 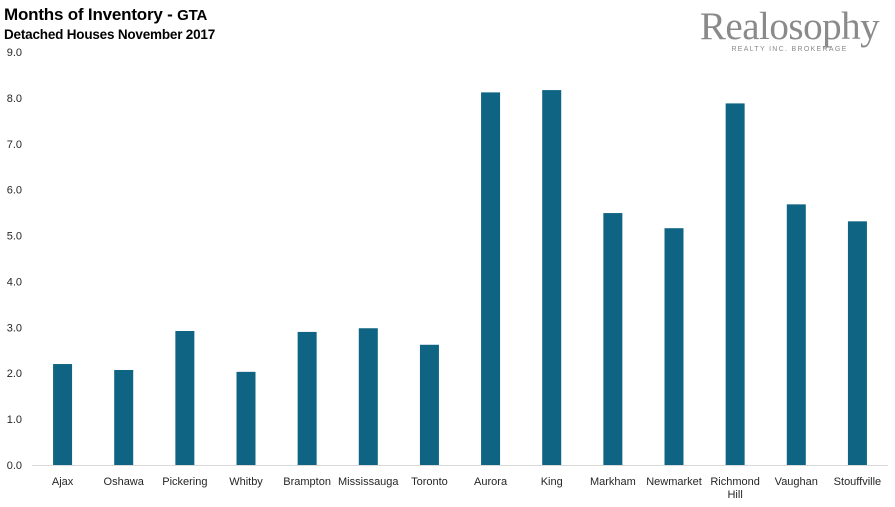 What do you see at coordinates (674, 346) in the screenshot?
I see `bar-newmarket` at bounding box center [674, 346].